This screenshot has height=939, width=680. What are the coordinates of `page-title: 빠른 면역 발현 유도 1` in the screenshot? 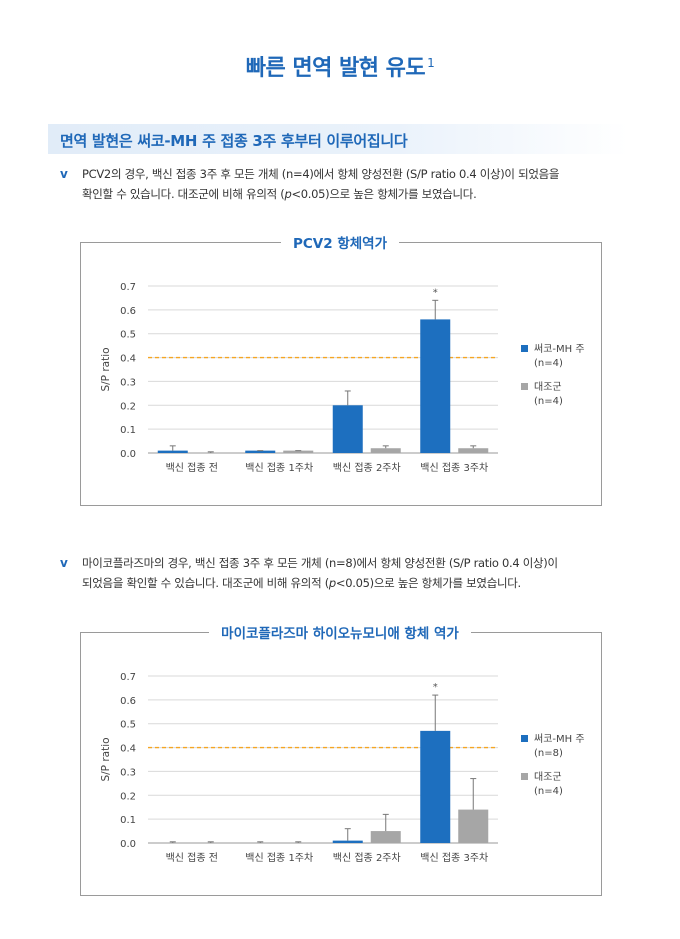 It's located at (340, 66).